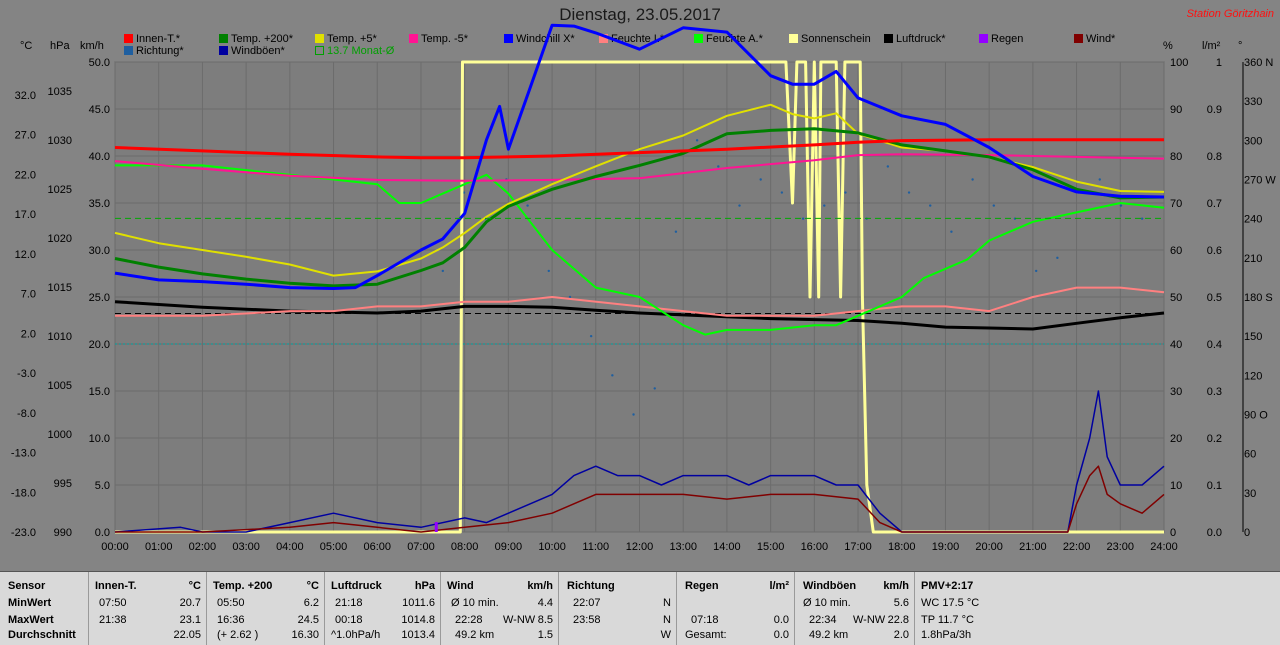  I want to click on station-label: Station Göritzhain, so click(1230, 14).